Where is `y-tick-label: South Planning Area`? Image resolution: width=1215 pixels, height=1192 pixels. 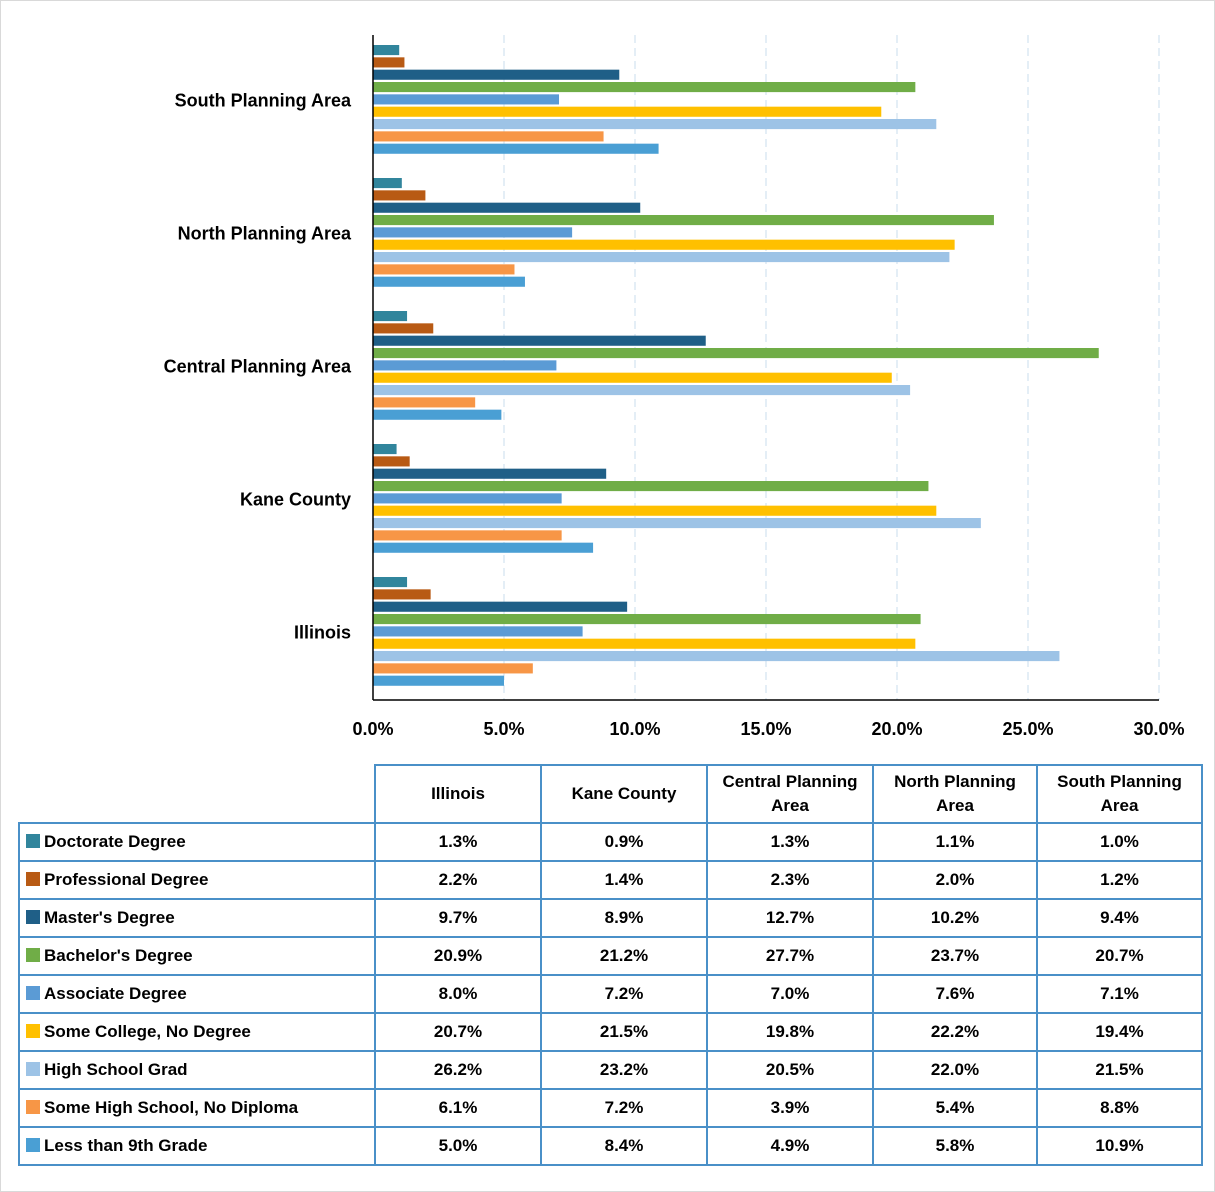 y-tick-label: South Planning Area is located at coordinates (263, 100).